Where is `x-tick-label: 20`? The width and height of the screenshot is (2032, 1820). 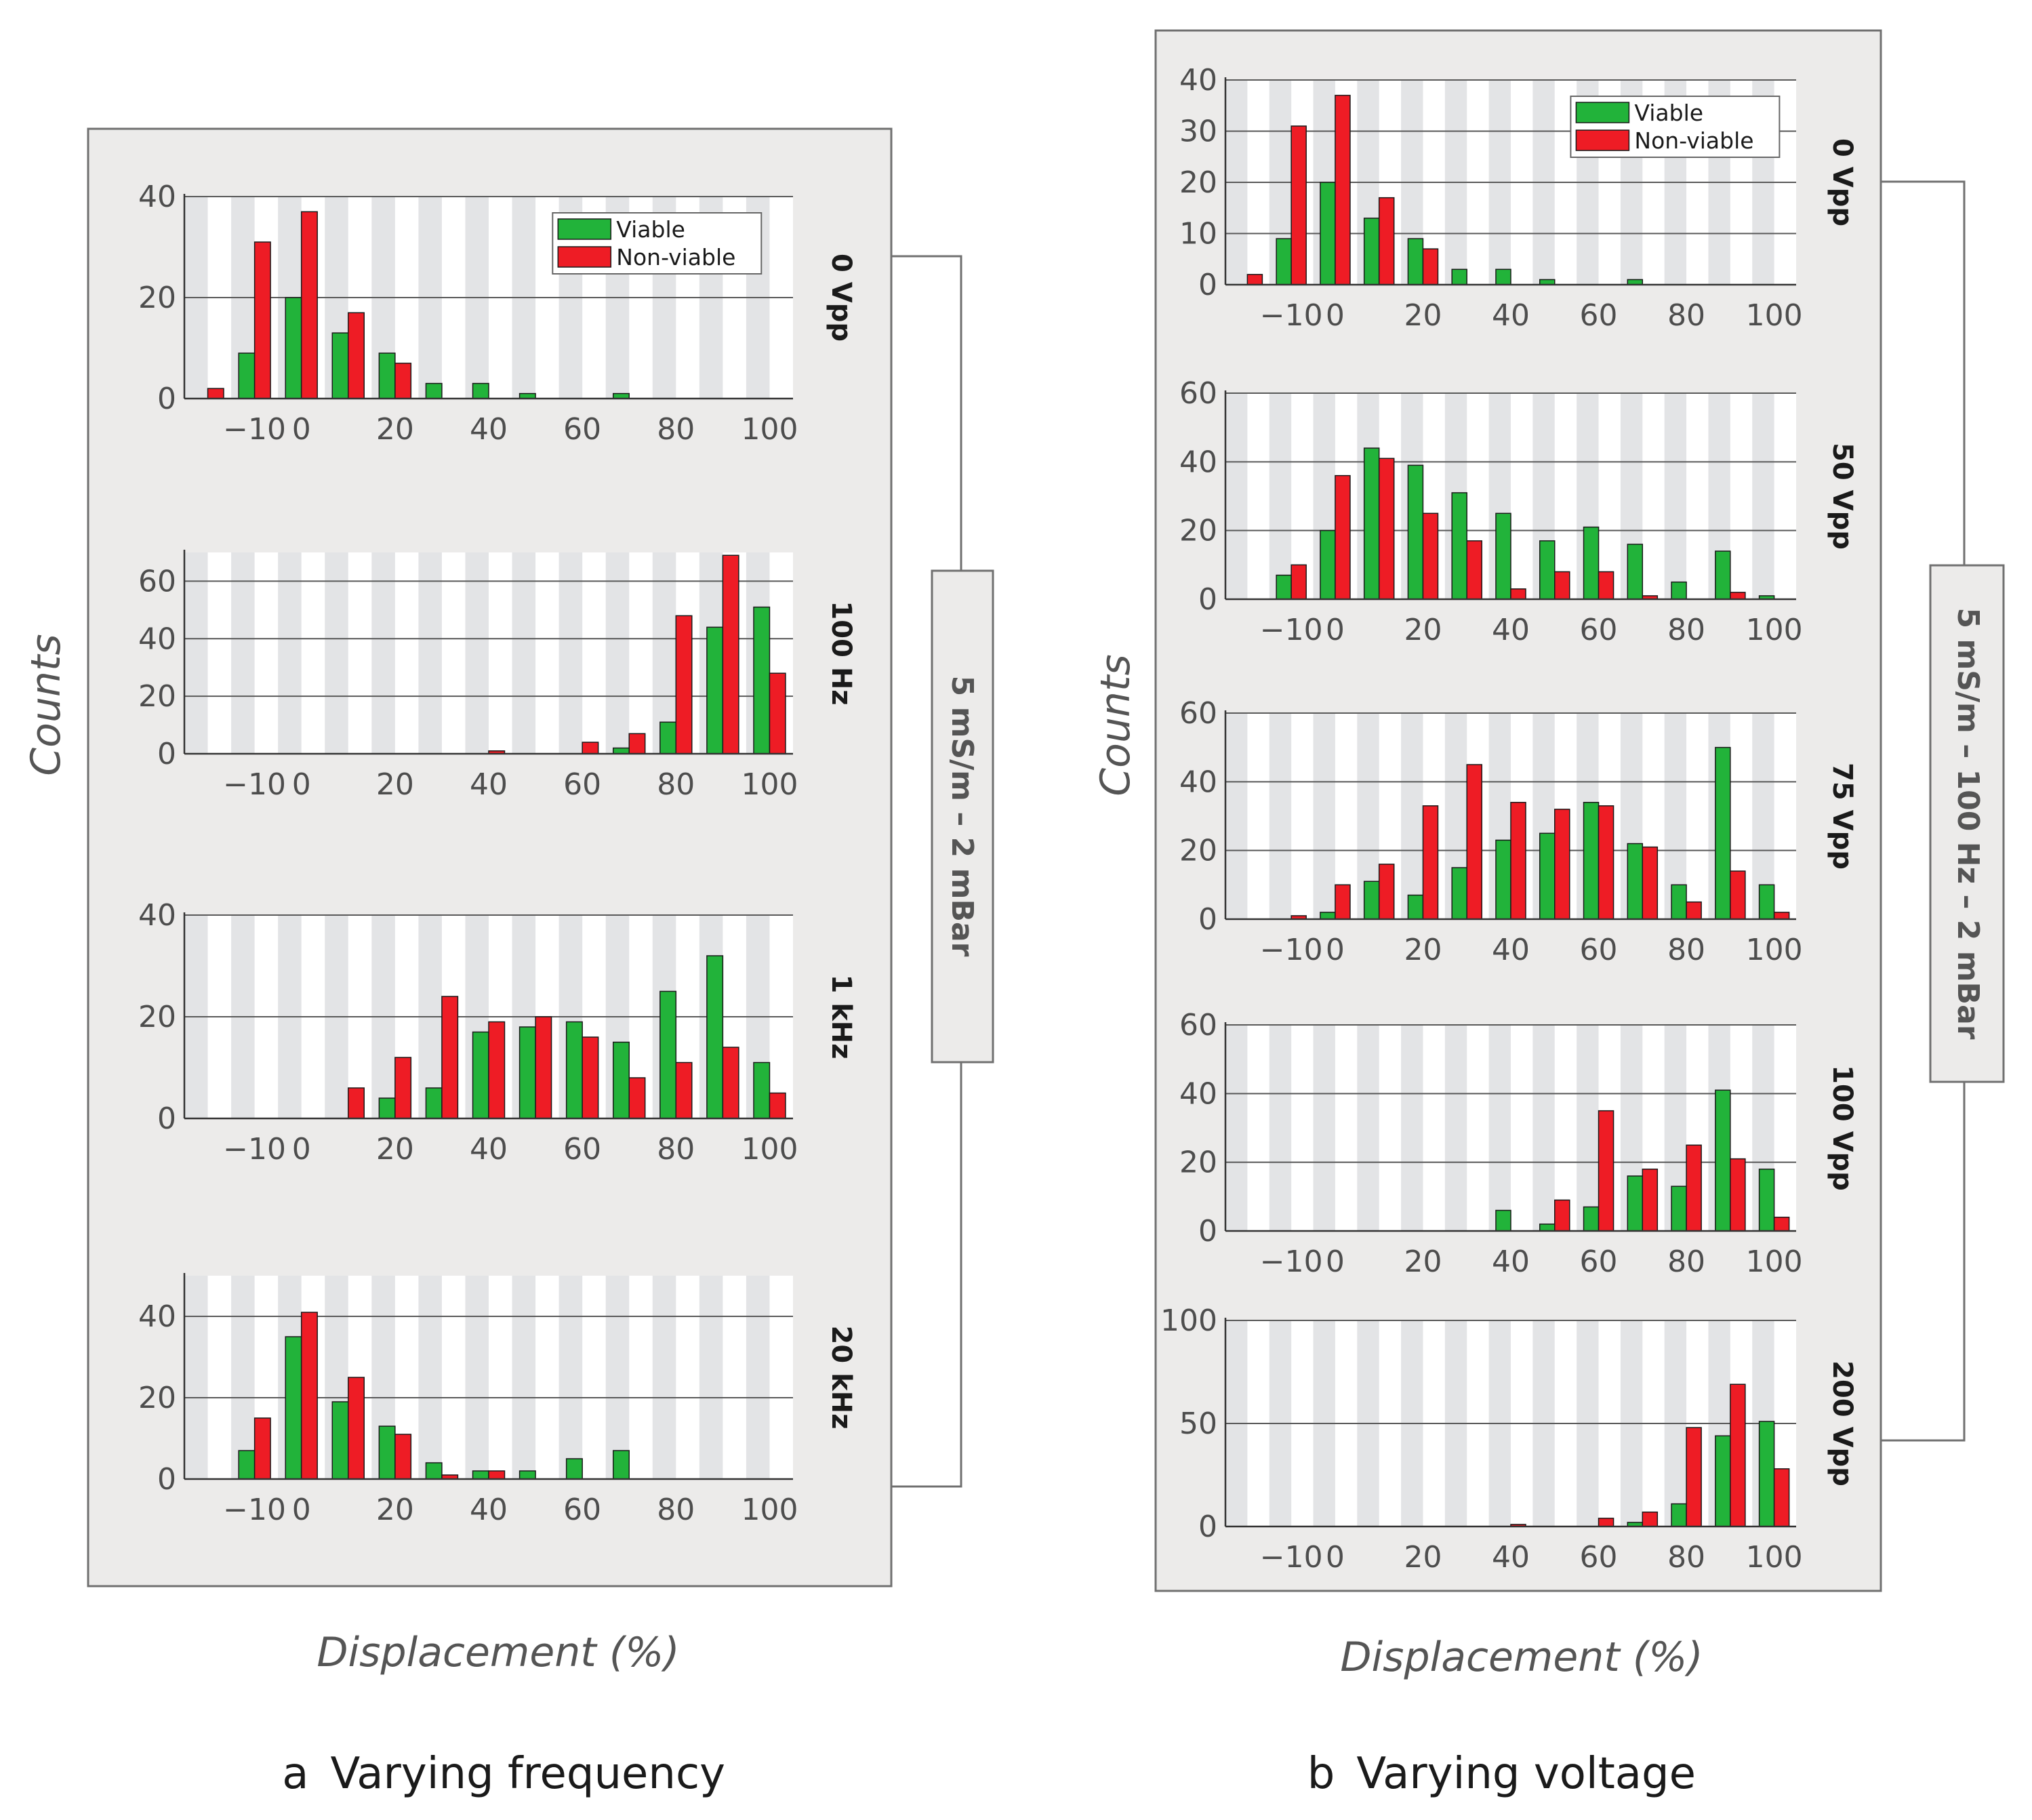
x-tick-label: 20 is located at coordinates (1423, 1557).